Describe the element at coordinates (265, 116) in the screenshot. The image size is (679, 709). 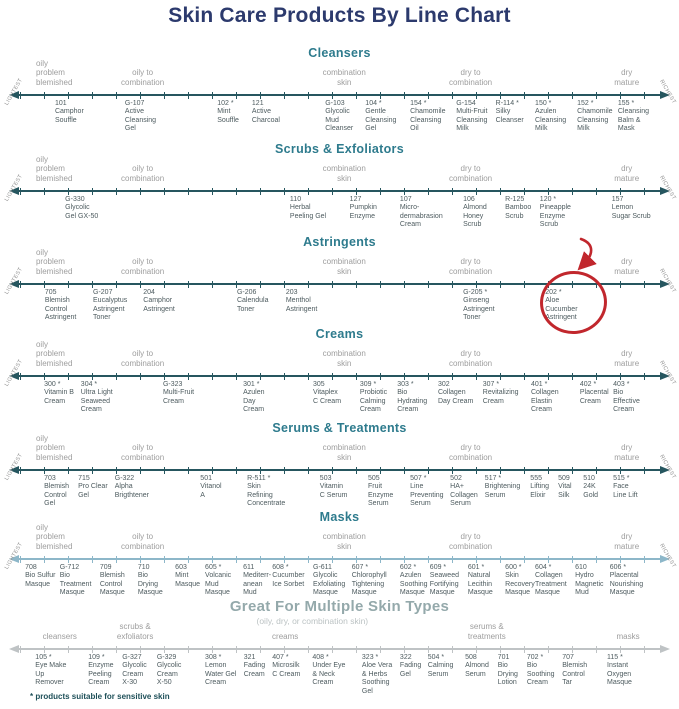
I see `product-name: Active Charcoal` at that location.